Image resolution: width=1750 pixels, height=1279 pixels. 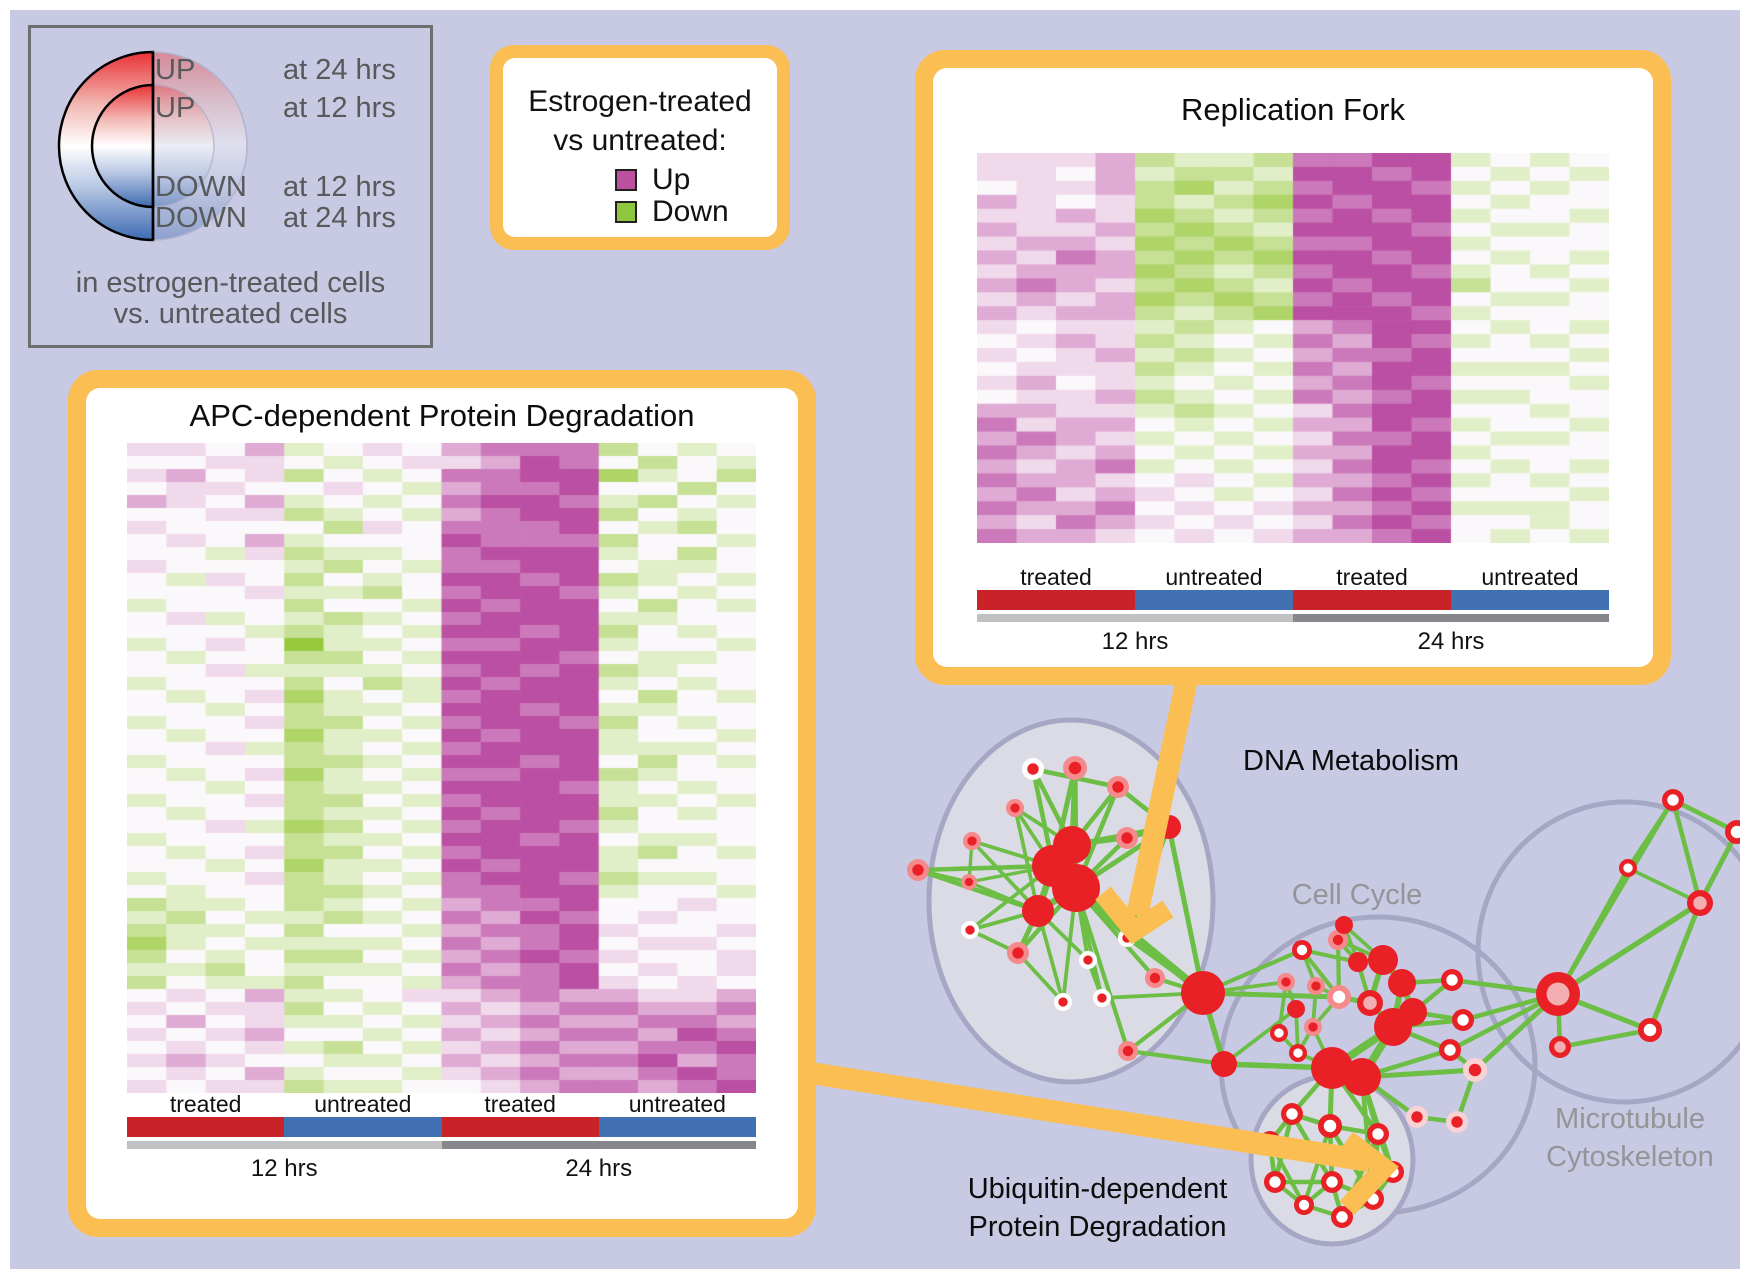 What do you see at coordinates (626, 212) in the screenshot?
I see `down-swatch-icon` at bounding box center [626, 212].